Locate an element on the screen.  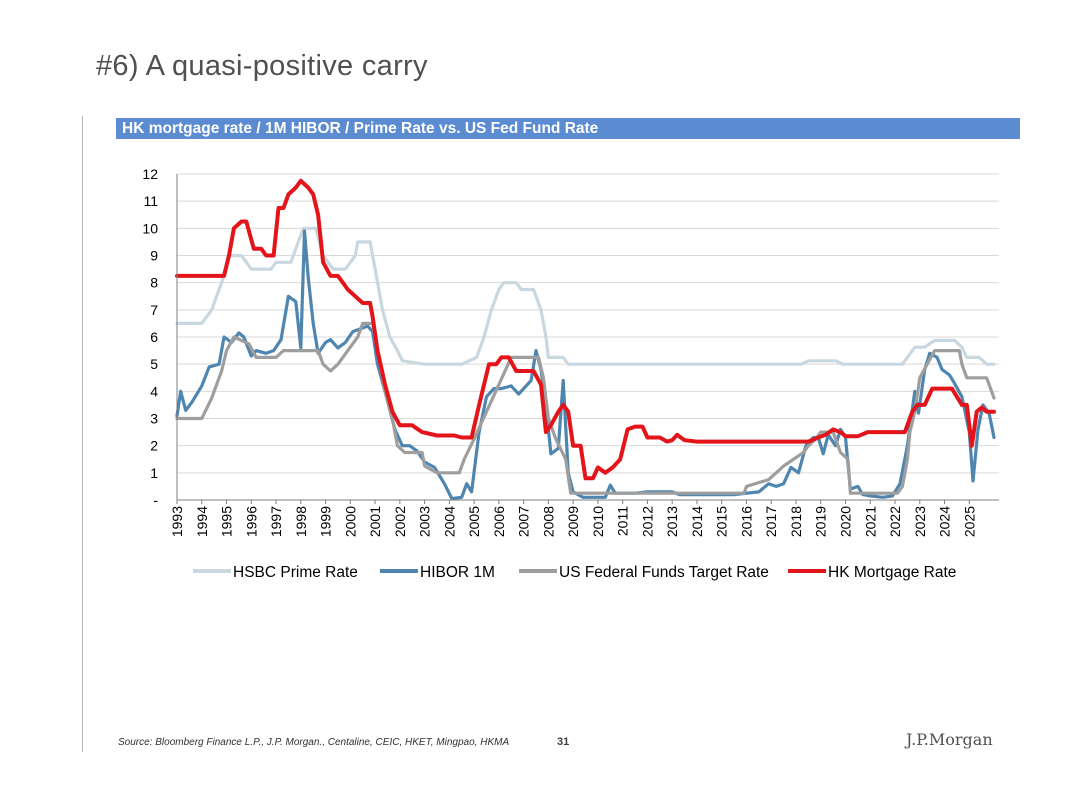
y-tick-label: 5 is located at coordinates (154, 364).